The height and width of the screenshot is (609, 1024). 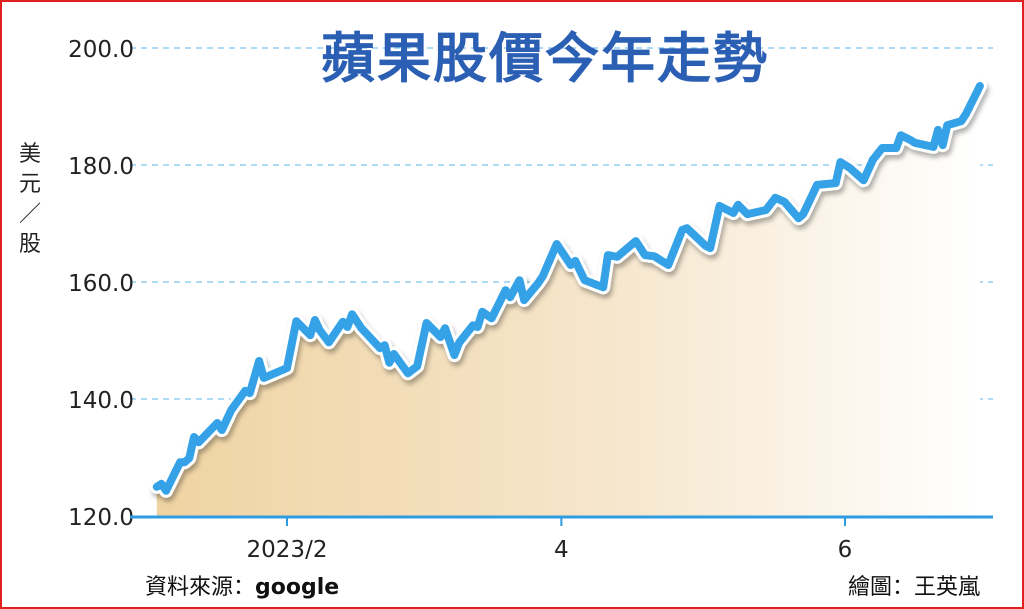 I want to click on y-tick-label: 140.0, so click(x=101, y=401).